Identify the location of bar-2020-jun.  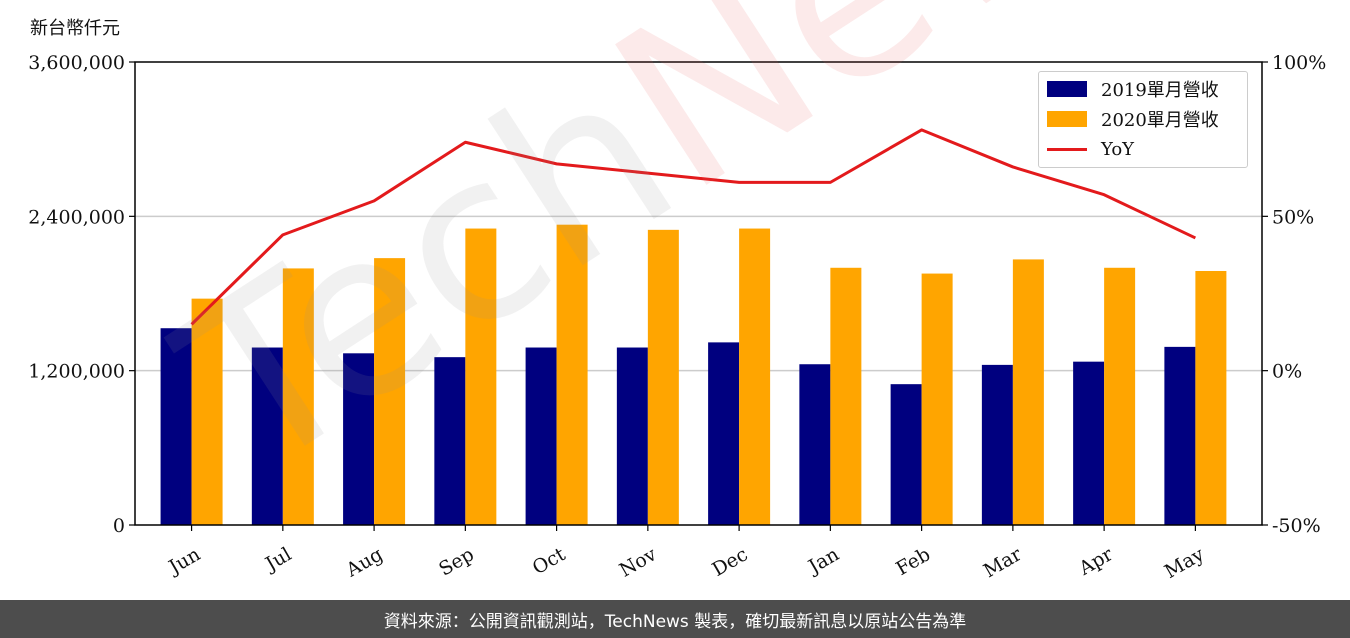
(207, 411).